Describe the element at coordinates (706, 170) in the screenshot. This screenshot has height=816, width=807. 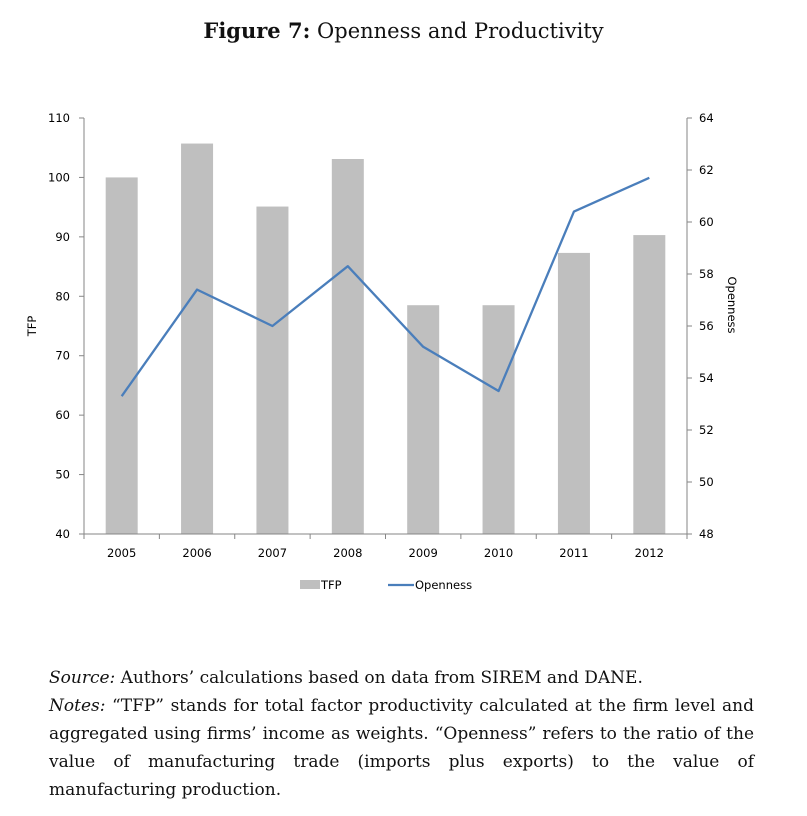
I see `right-tick-label: 62` at that location.